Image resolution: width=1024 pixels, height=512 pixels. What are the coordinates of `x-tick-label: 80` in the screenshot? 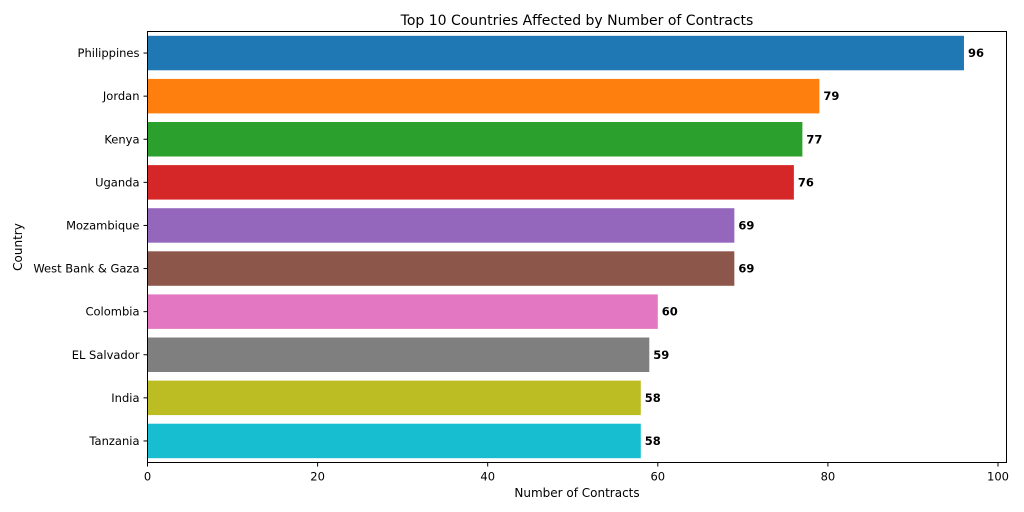 It's located at (828, 477).